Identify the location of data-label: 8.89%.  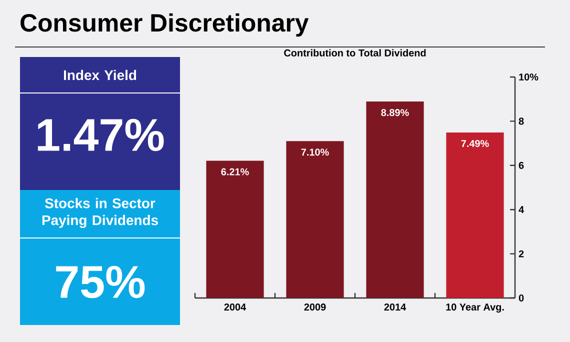
(395, 112).